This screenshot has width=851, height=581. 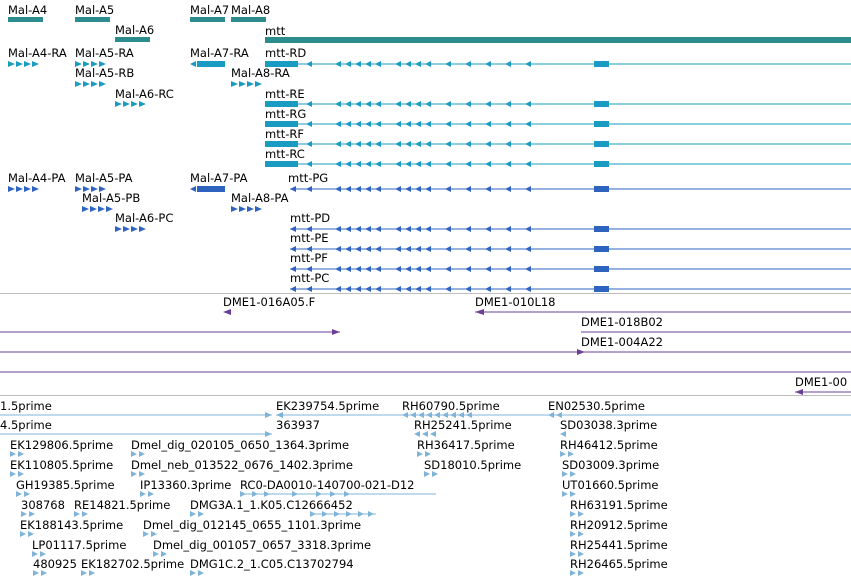 What do you see at coordinates (28, 10) in the screenshot?
I see `gene-label: Mal-A4` at bounding box center [28, 10].